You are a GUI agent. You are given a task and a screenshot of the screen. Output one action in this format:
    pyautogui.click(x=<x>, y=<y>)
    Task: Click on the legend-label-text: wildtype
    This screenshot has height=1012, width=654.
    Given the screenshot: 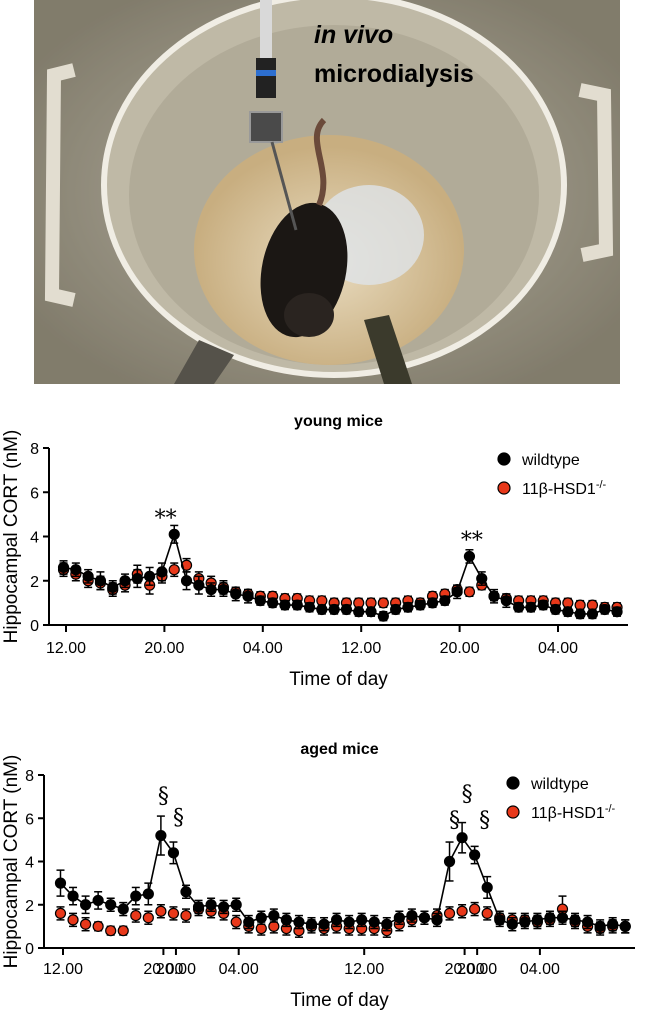 What is the action you would take?
    pyautogui.click(x=550, y=460)
    